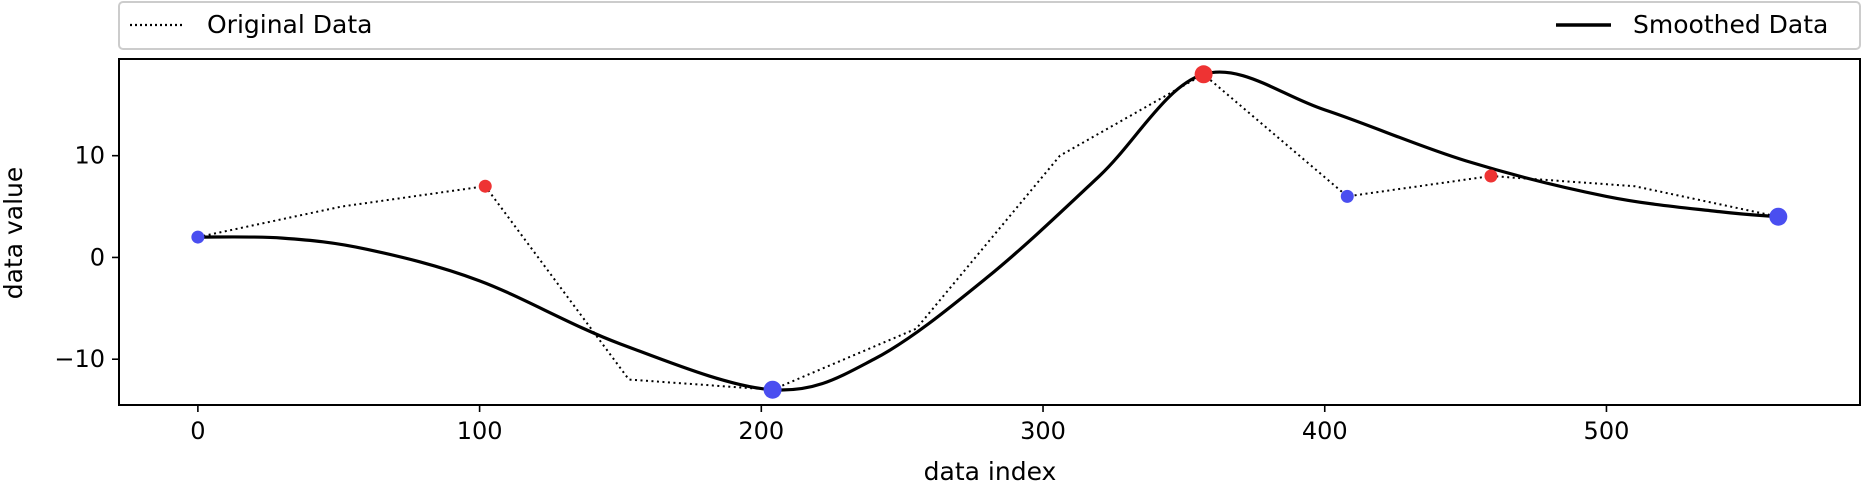 This screenshot has width=1863, height=487. What do you see at coordinates (289, 24) in the screenshot?
I see `legend-original-label: Original Data` at bounding box center [289, 24].